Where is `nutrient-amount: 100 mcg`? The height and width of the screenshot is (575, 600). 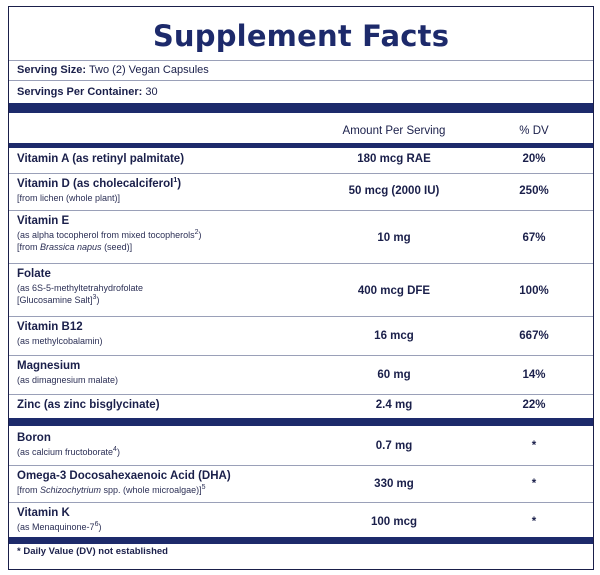 nutrient-amount: 100 mcg is located at coordinates (394, 522).